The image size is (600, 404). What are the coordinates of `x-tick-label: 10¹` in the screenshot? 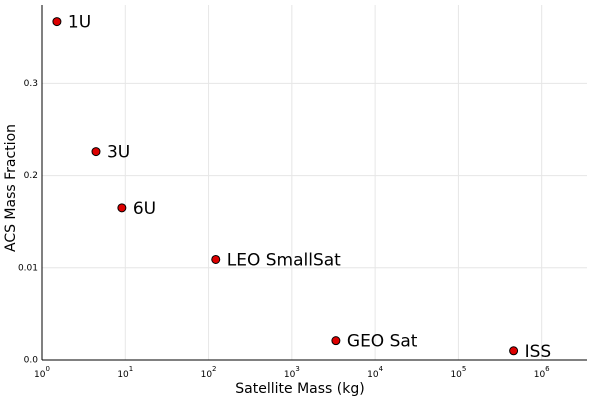 It's located at (125, 372).